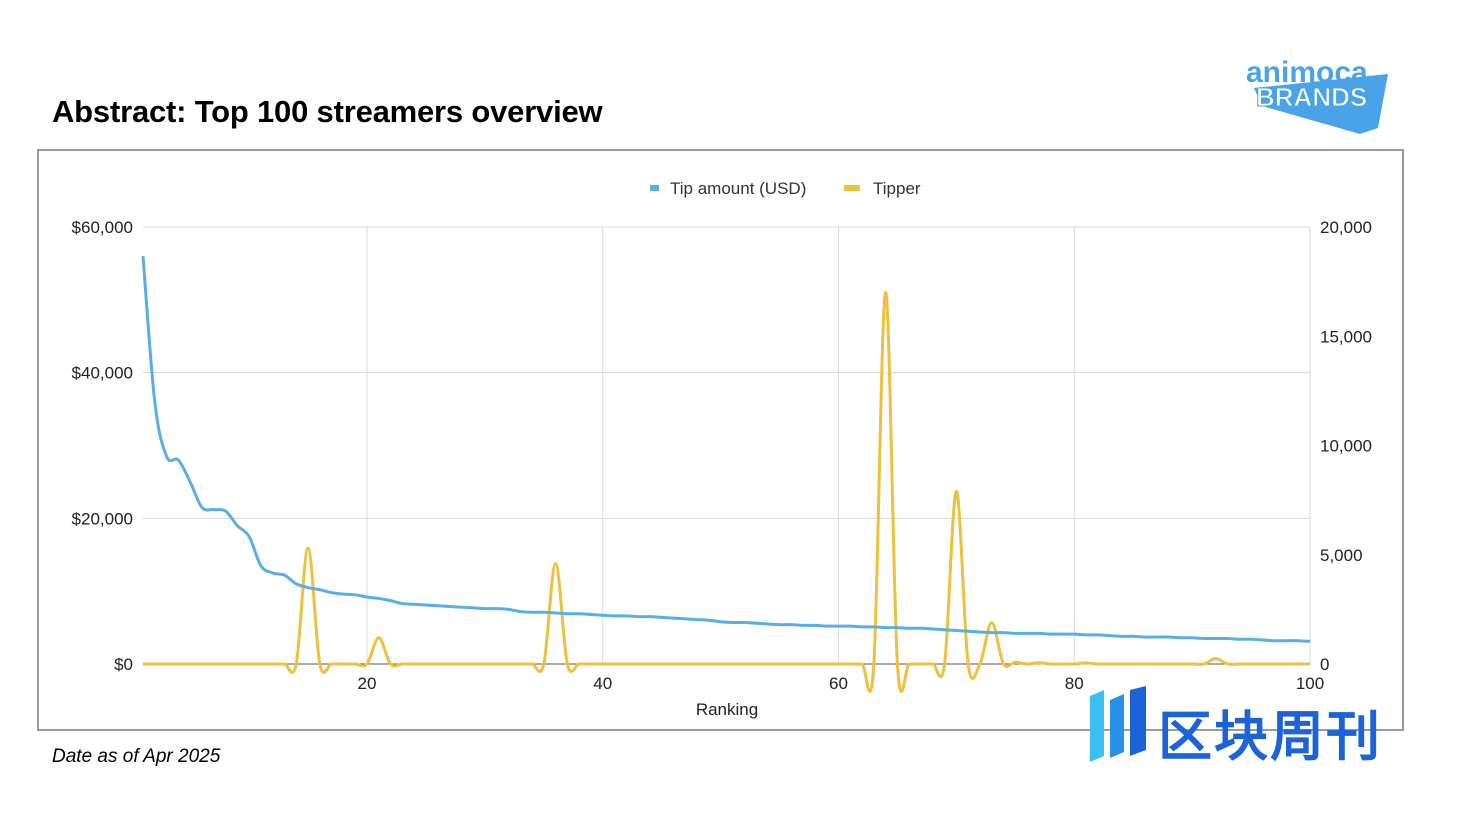 The width and height of the screenshot is (1462, 816). I want to click on right-axis-ticks: 0 5,000 10,000 15,000 20,000, so click(1346, 446).